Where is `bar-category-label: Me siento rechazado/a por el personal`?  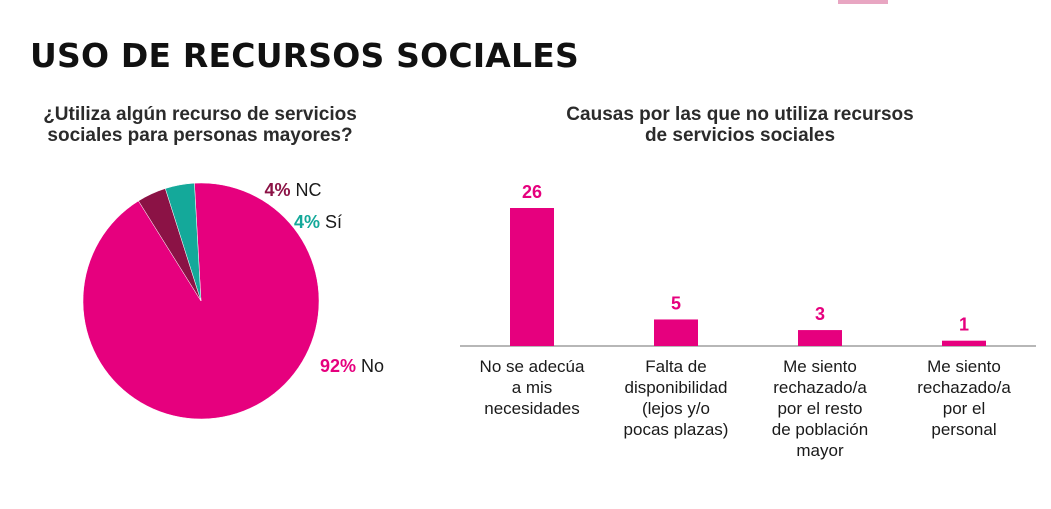 bar-category-label: Me siento rechazado/a por el personal is located at coordinates (964, 398).